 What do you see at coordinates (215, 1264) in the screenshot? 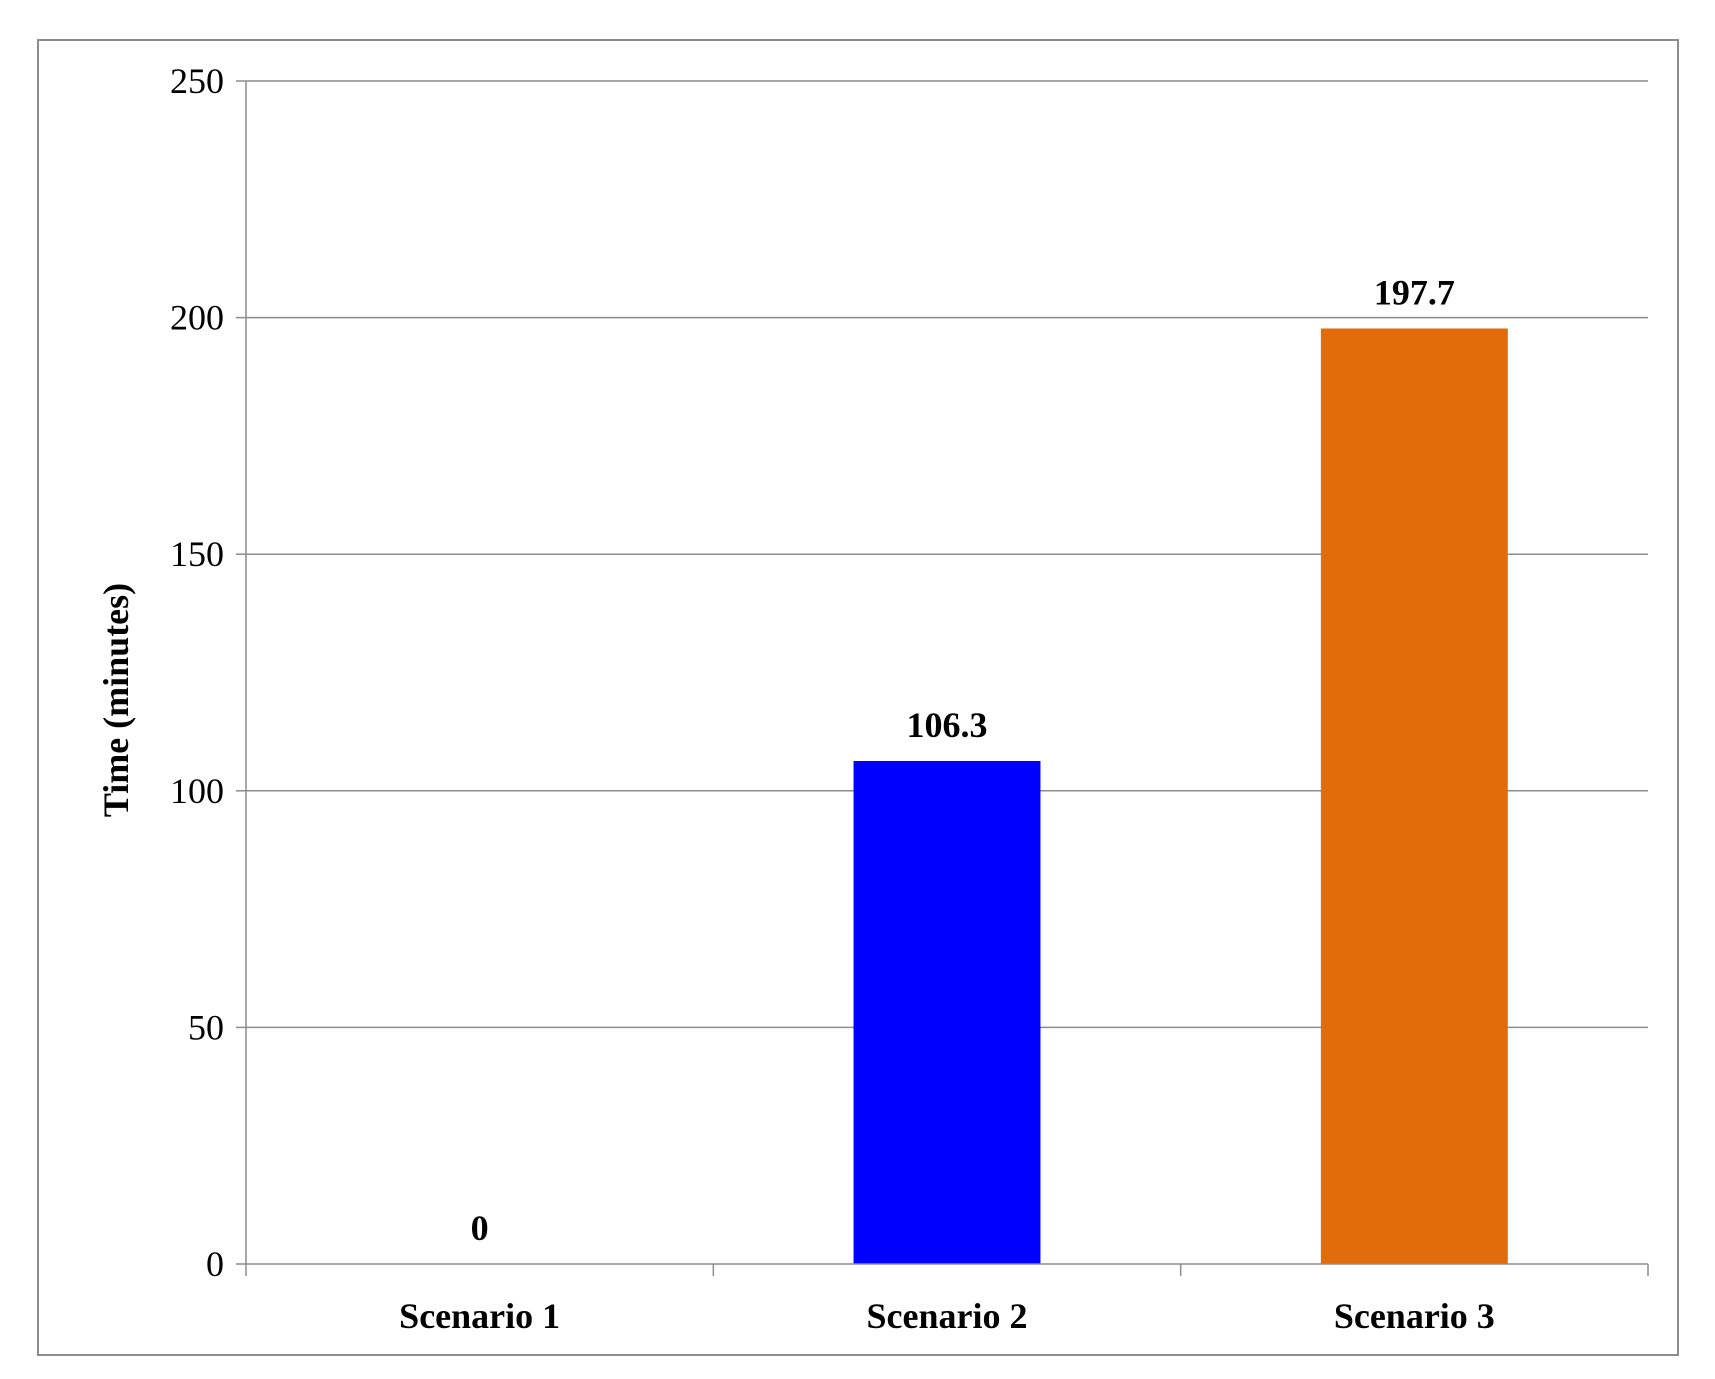
I see `y-tick-label: 0` at bounding box center [215, 1264].